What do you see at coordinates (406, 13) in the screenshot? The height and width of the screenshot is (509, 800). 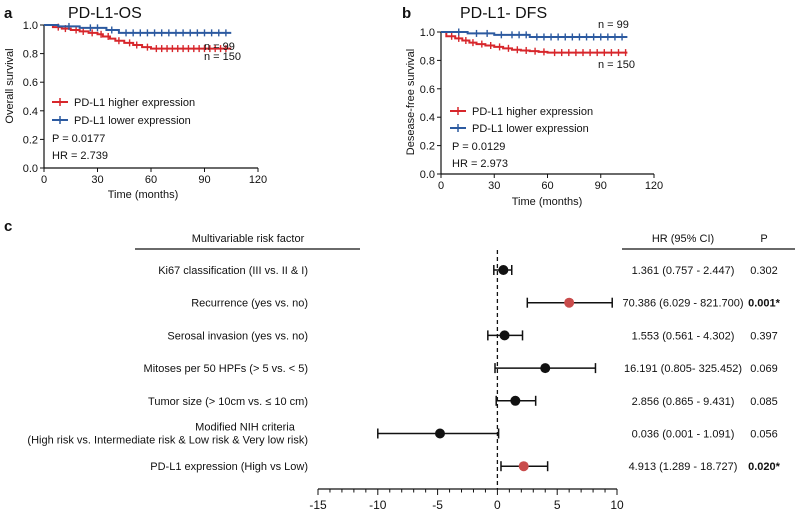 I see `panel-label-b: b` at bounding box center [406, 13].